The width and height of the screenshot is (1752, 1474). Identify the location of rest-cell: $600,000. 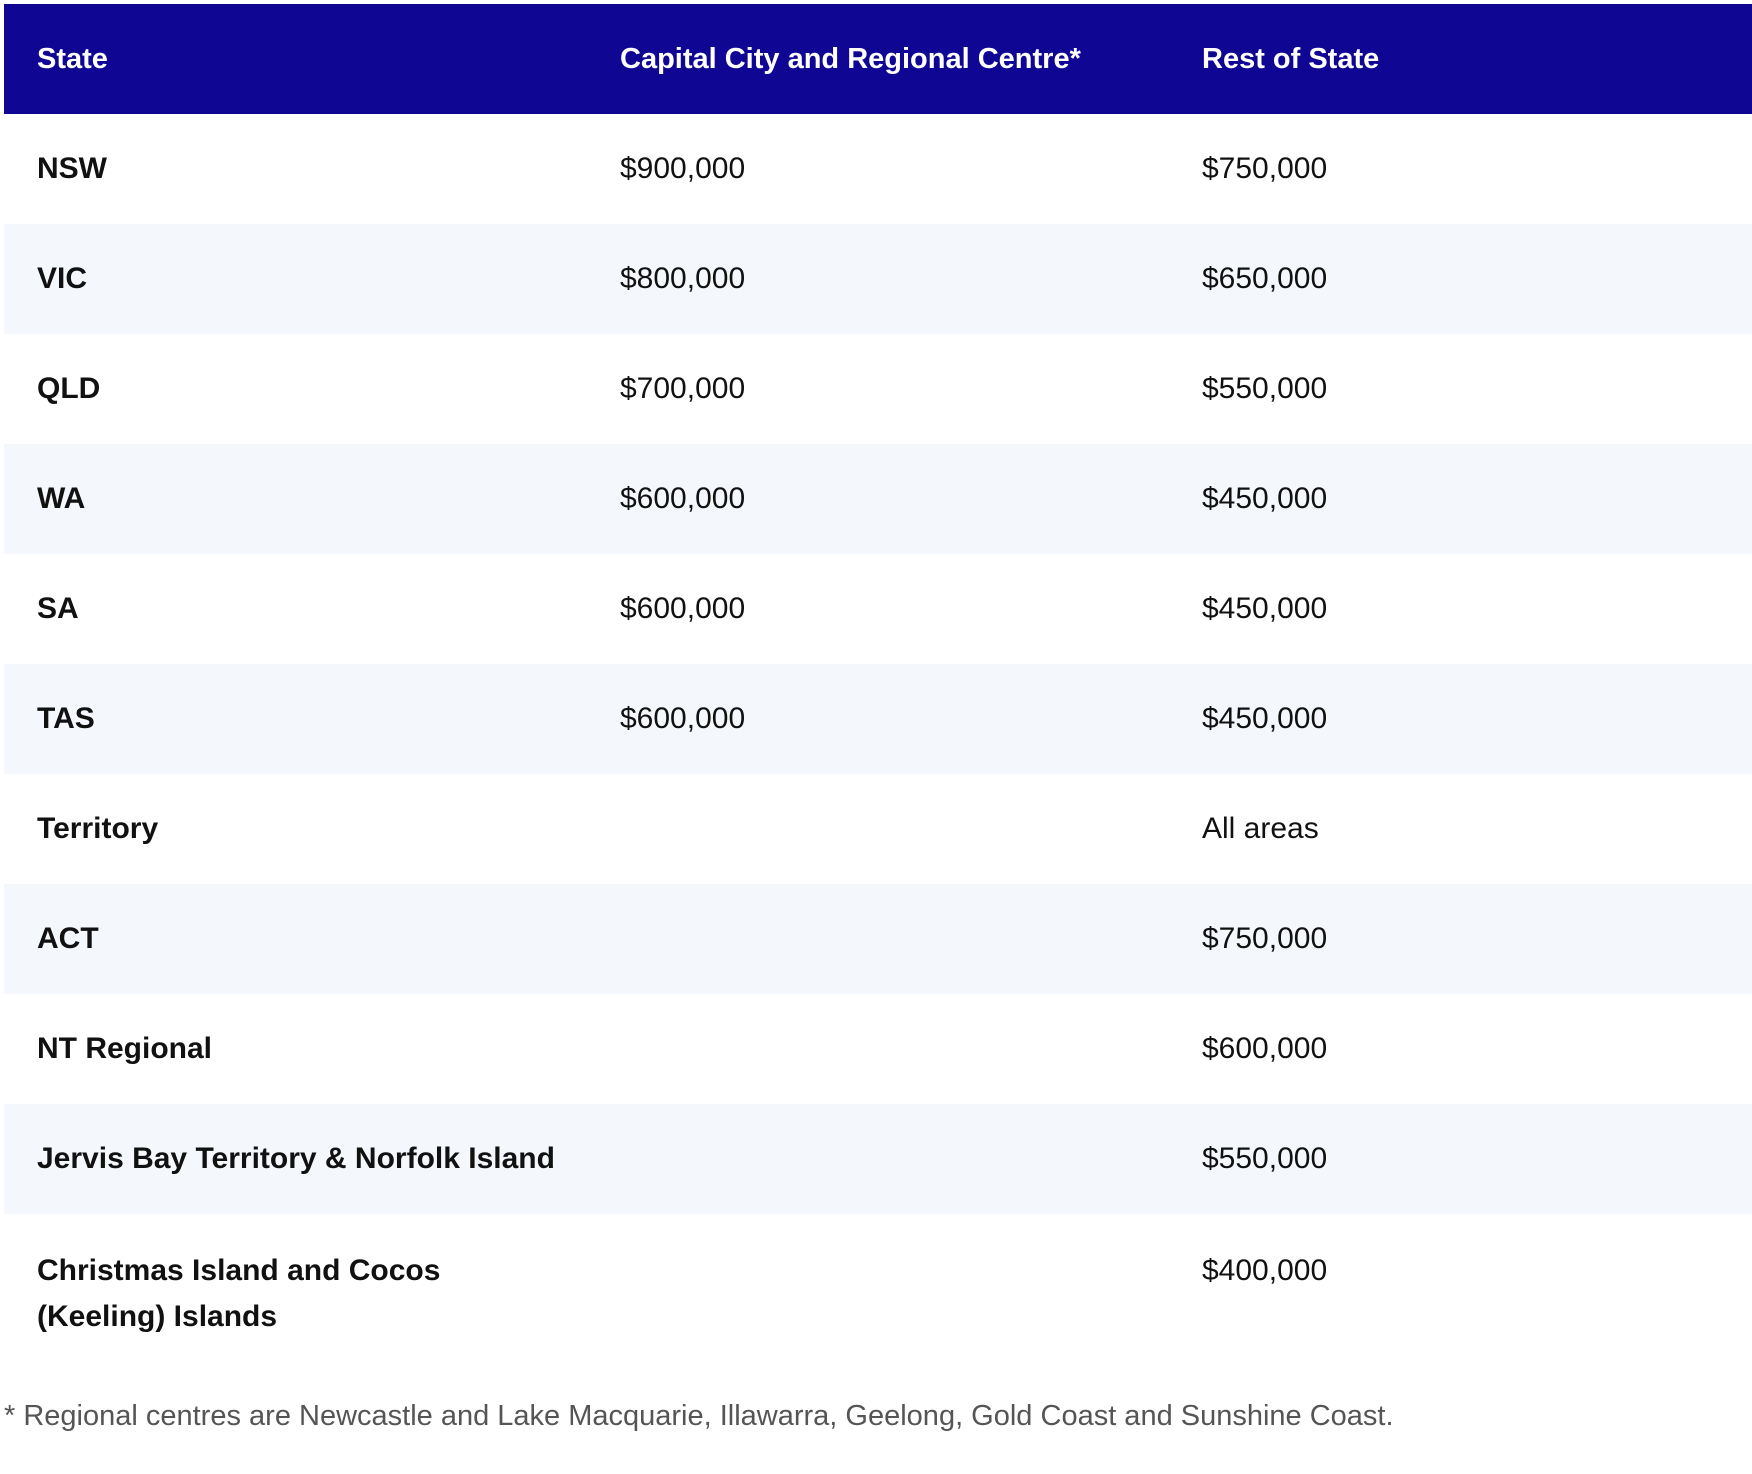
(1265, 1048).